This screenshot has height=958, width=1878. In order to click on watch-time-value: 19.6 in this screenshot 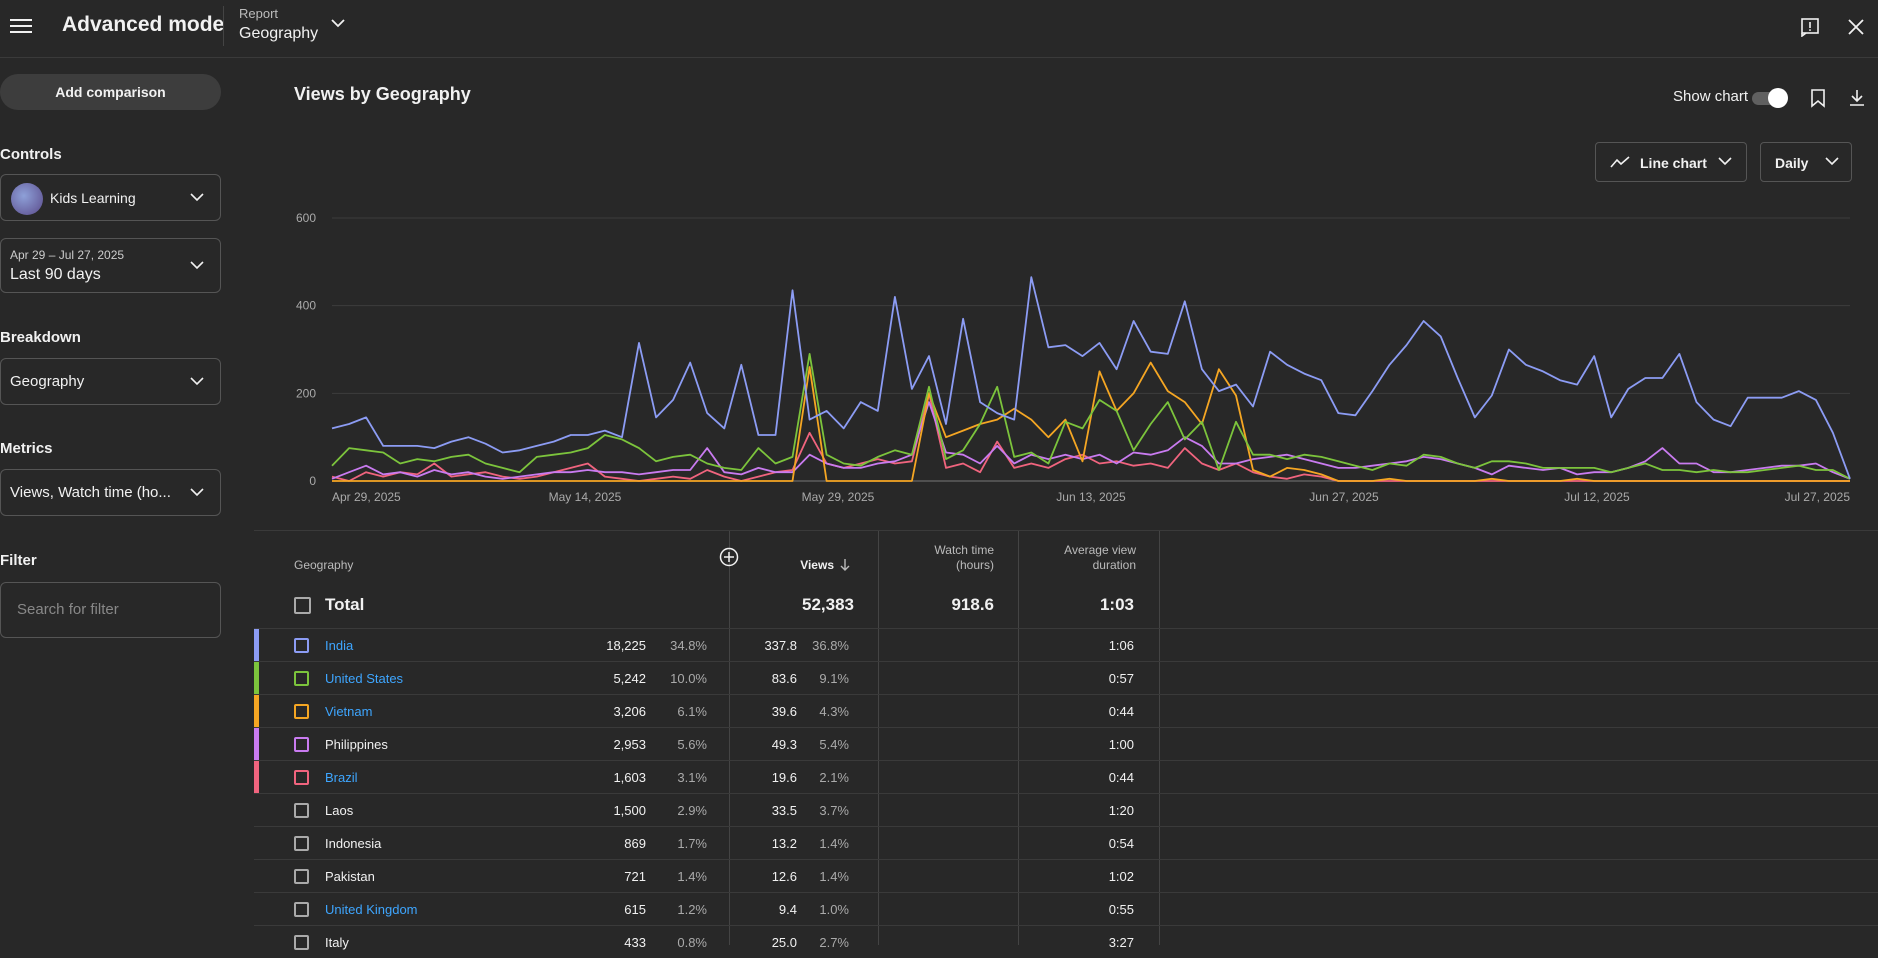, I will do `click(784, 777)`.